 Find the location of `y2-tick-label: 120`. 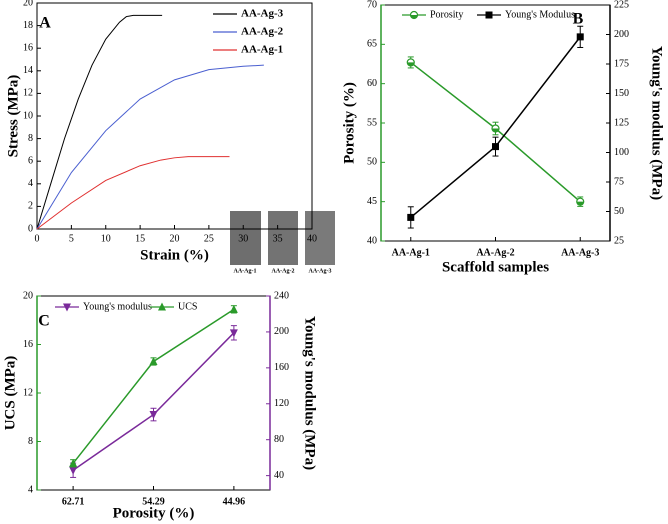

y2-tick-label: 120 is located at coordinates (281, 403).